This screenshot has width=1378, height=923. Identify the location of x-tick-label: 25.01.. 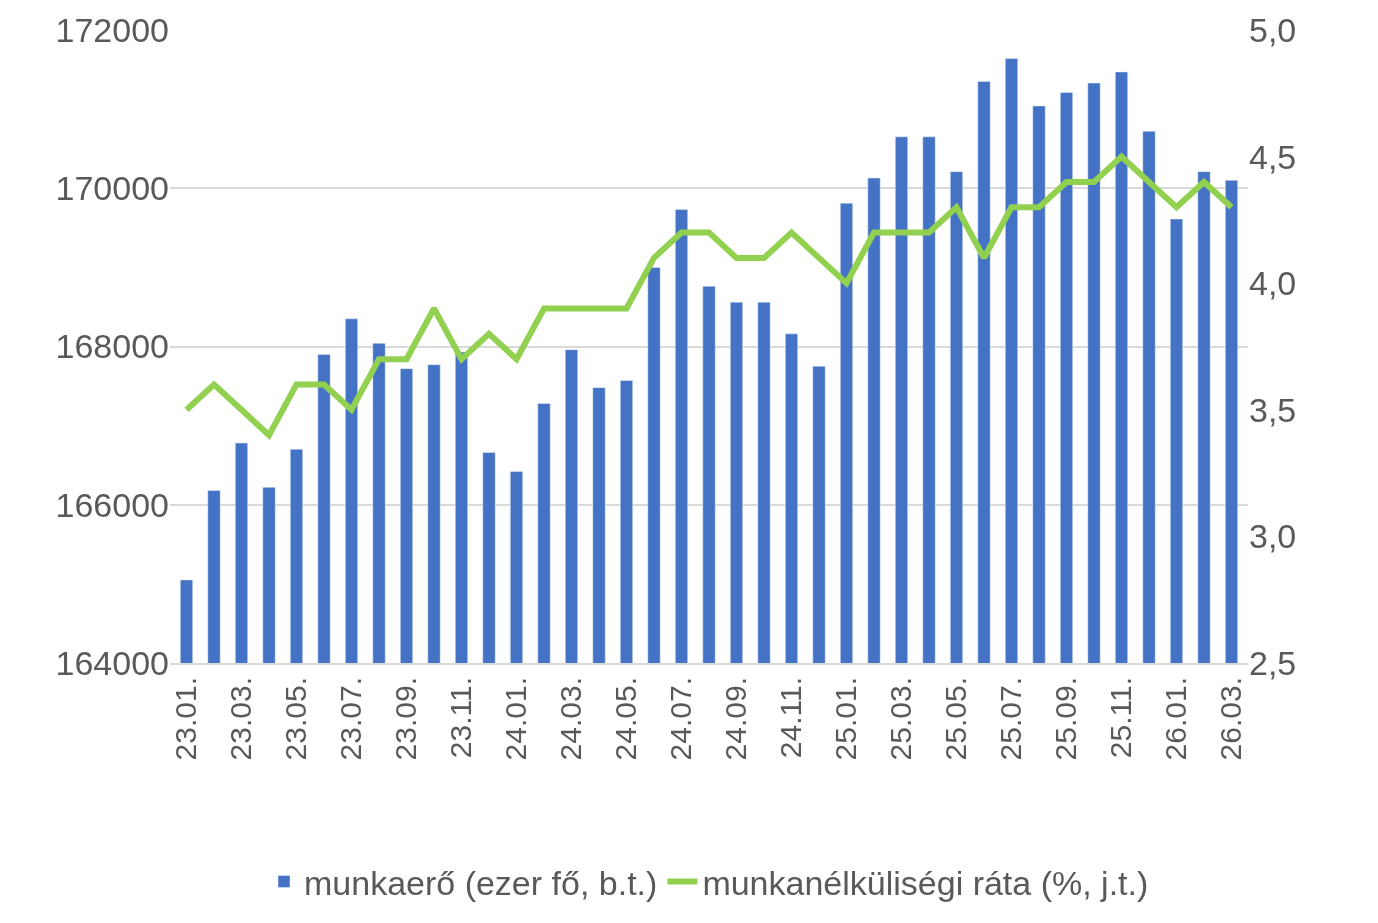
(846, 719).